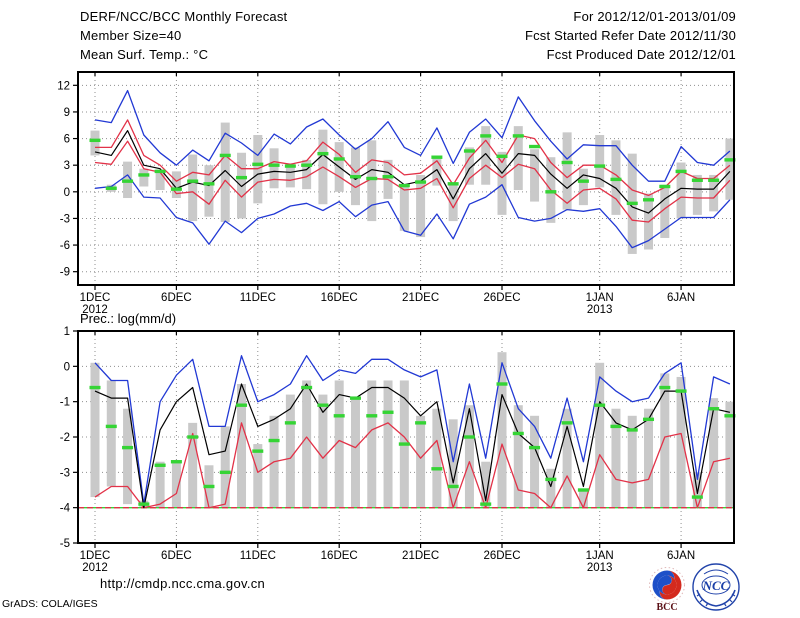  Describe the element at coordinates (67, 166) in the screenshot. I see `y-tick-label: 3` at that location.